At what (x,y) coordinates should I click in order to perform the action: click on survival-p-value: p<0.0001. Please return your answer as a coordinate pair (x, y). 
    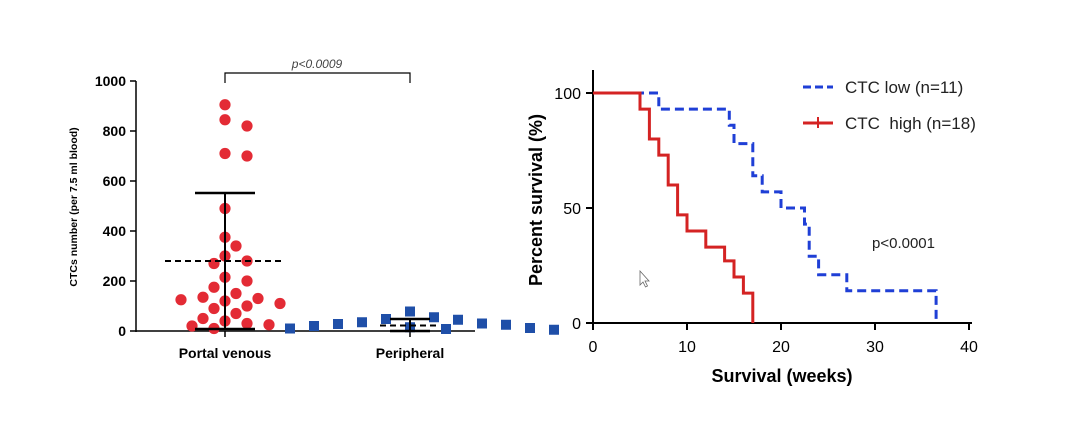
    Looking at the image, I should click on (903, 243).